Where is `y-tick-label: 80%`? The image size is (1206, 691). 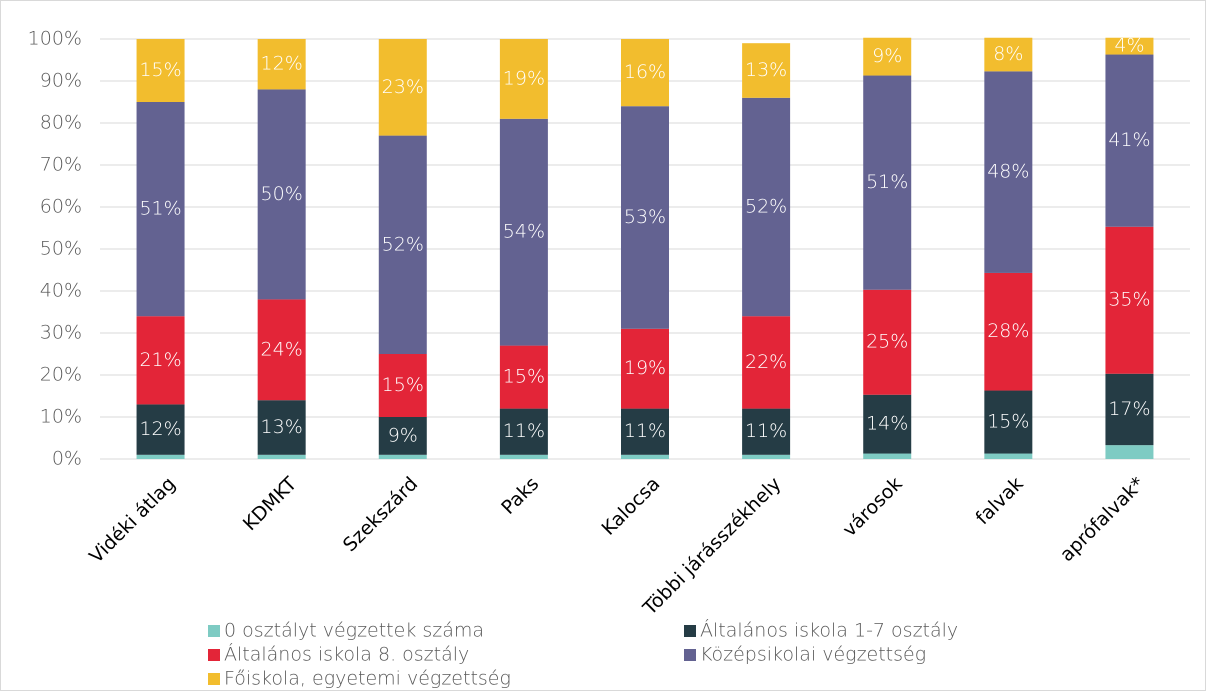
y-tick-label: 80% is located at coordinates (61, 123).